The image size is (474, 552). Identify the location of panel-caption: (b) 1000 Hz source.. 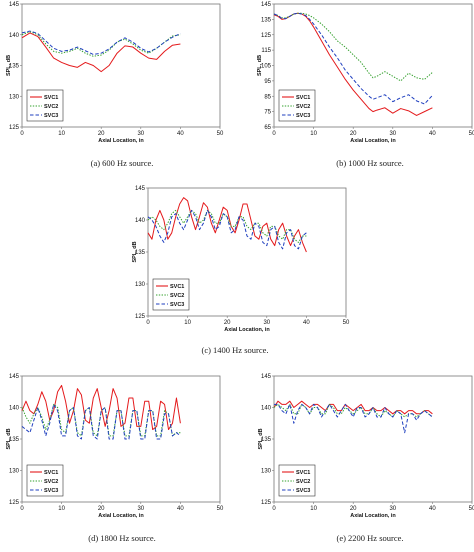
(370, 163).